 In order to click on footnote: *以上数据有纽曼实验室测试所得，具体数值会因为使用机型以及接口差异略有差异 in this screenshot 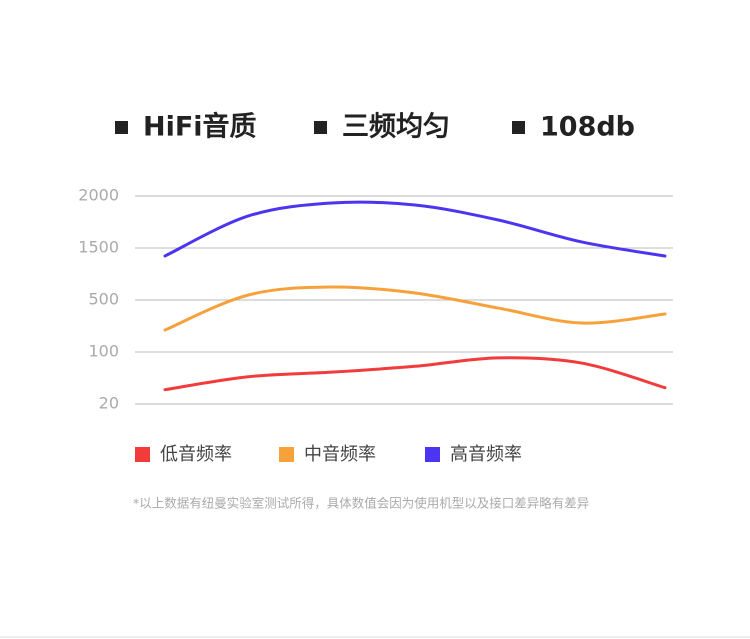, I will do `click(361, 503)`.